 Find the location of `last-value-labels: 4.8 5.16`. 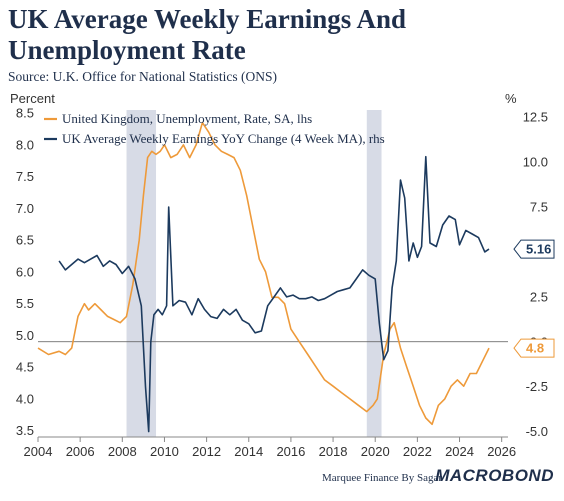

last-value-labels: 4.8 5.16 is located at coordinates (534, 298).